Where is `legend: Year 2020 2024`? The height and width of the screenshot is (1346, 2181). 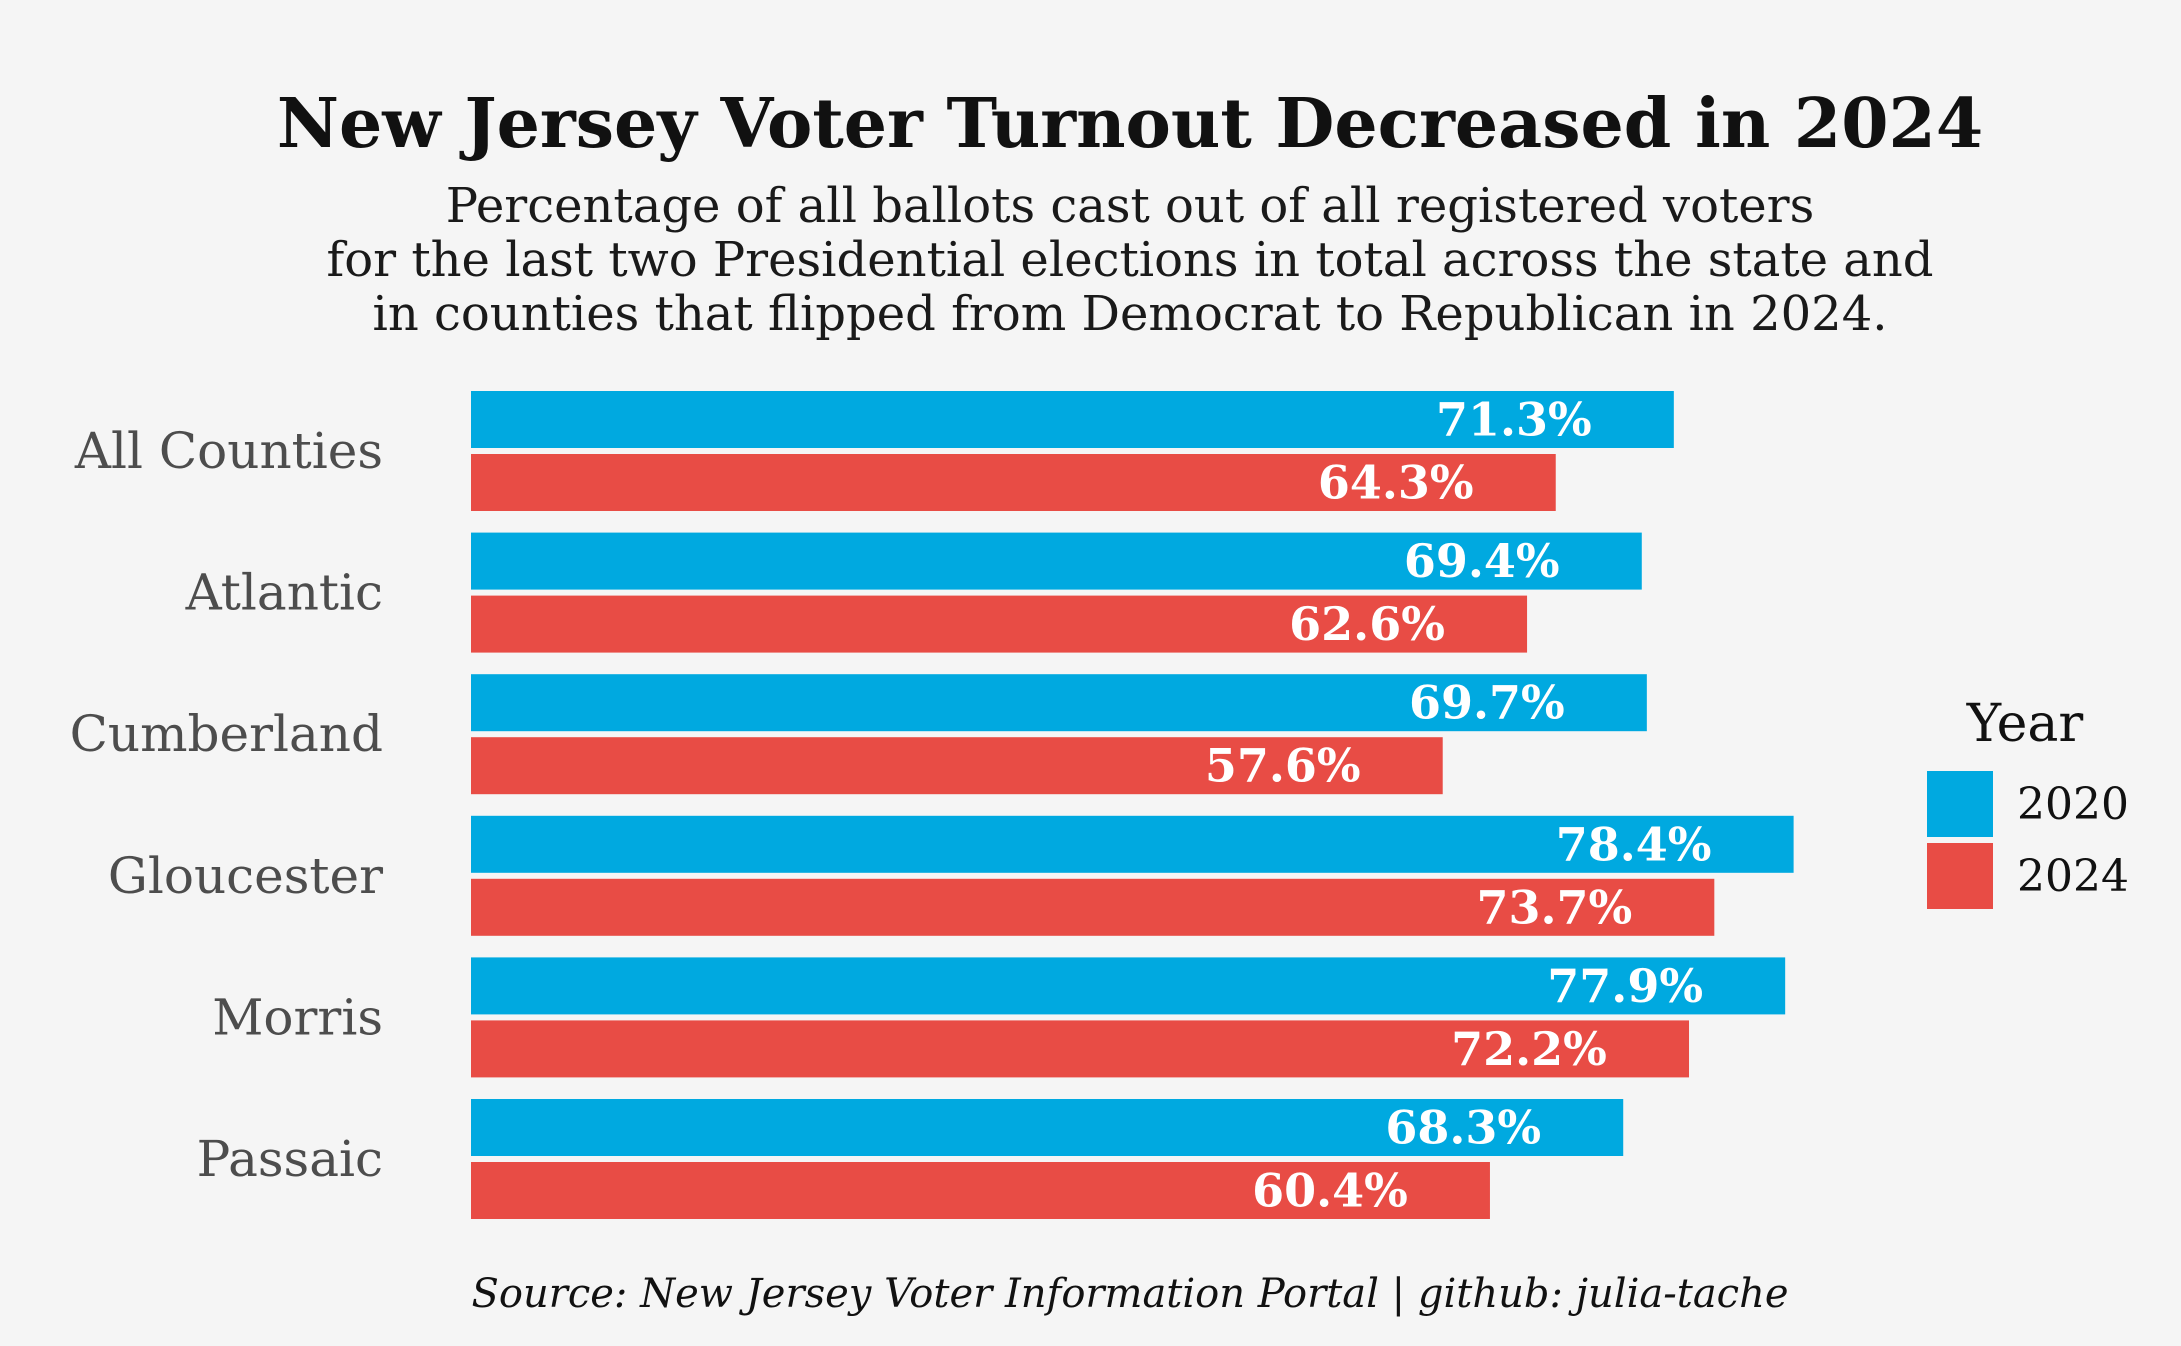
legend: Year 2020 2024 is located at coordinates (2028, 801).